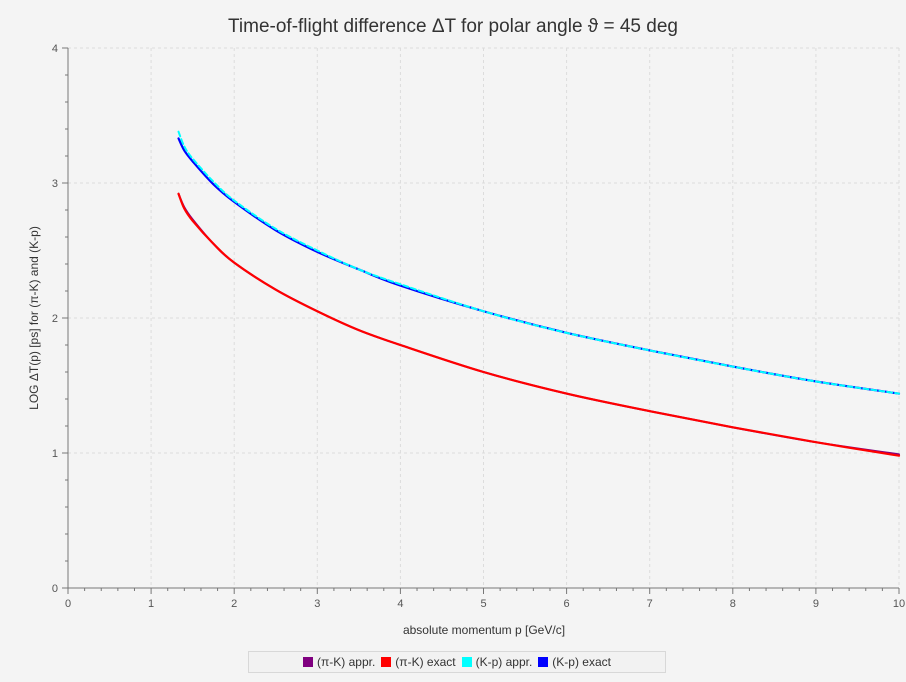 The image size is (906, 682). I want to click on y-tick-label: 2, so click(55, 319).